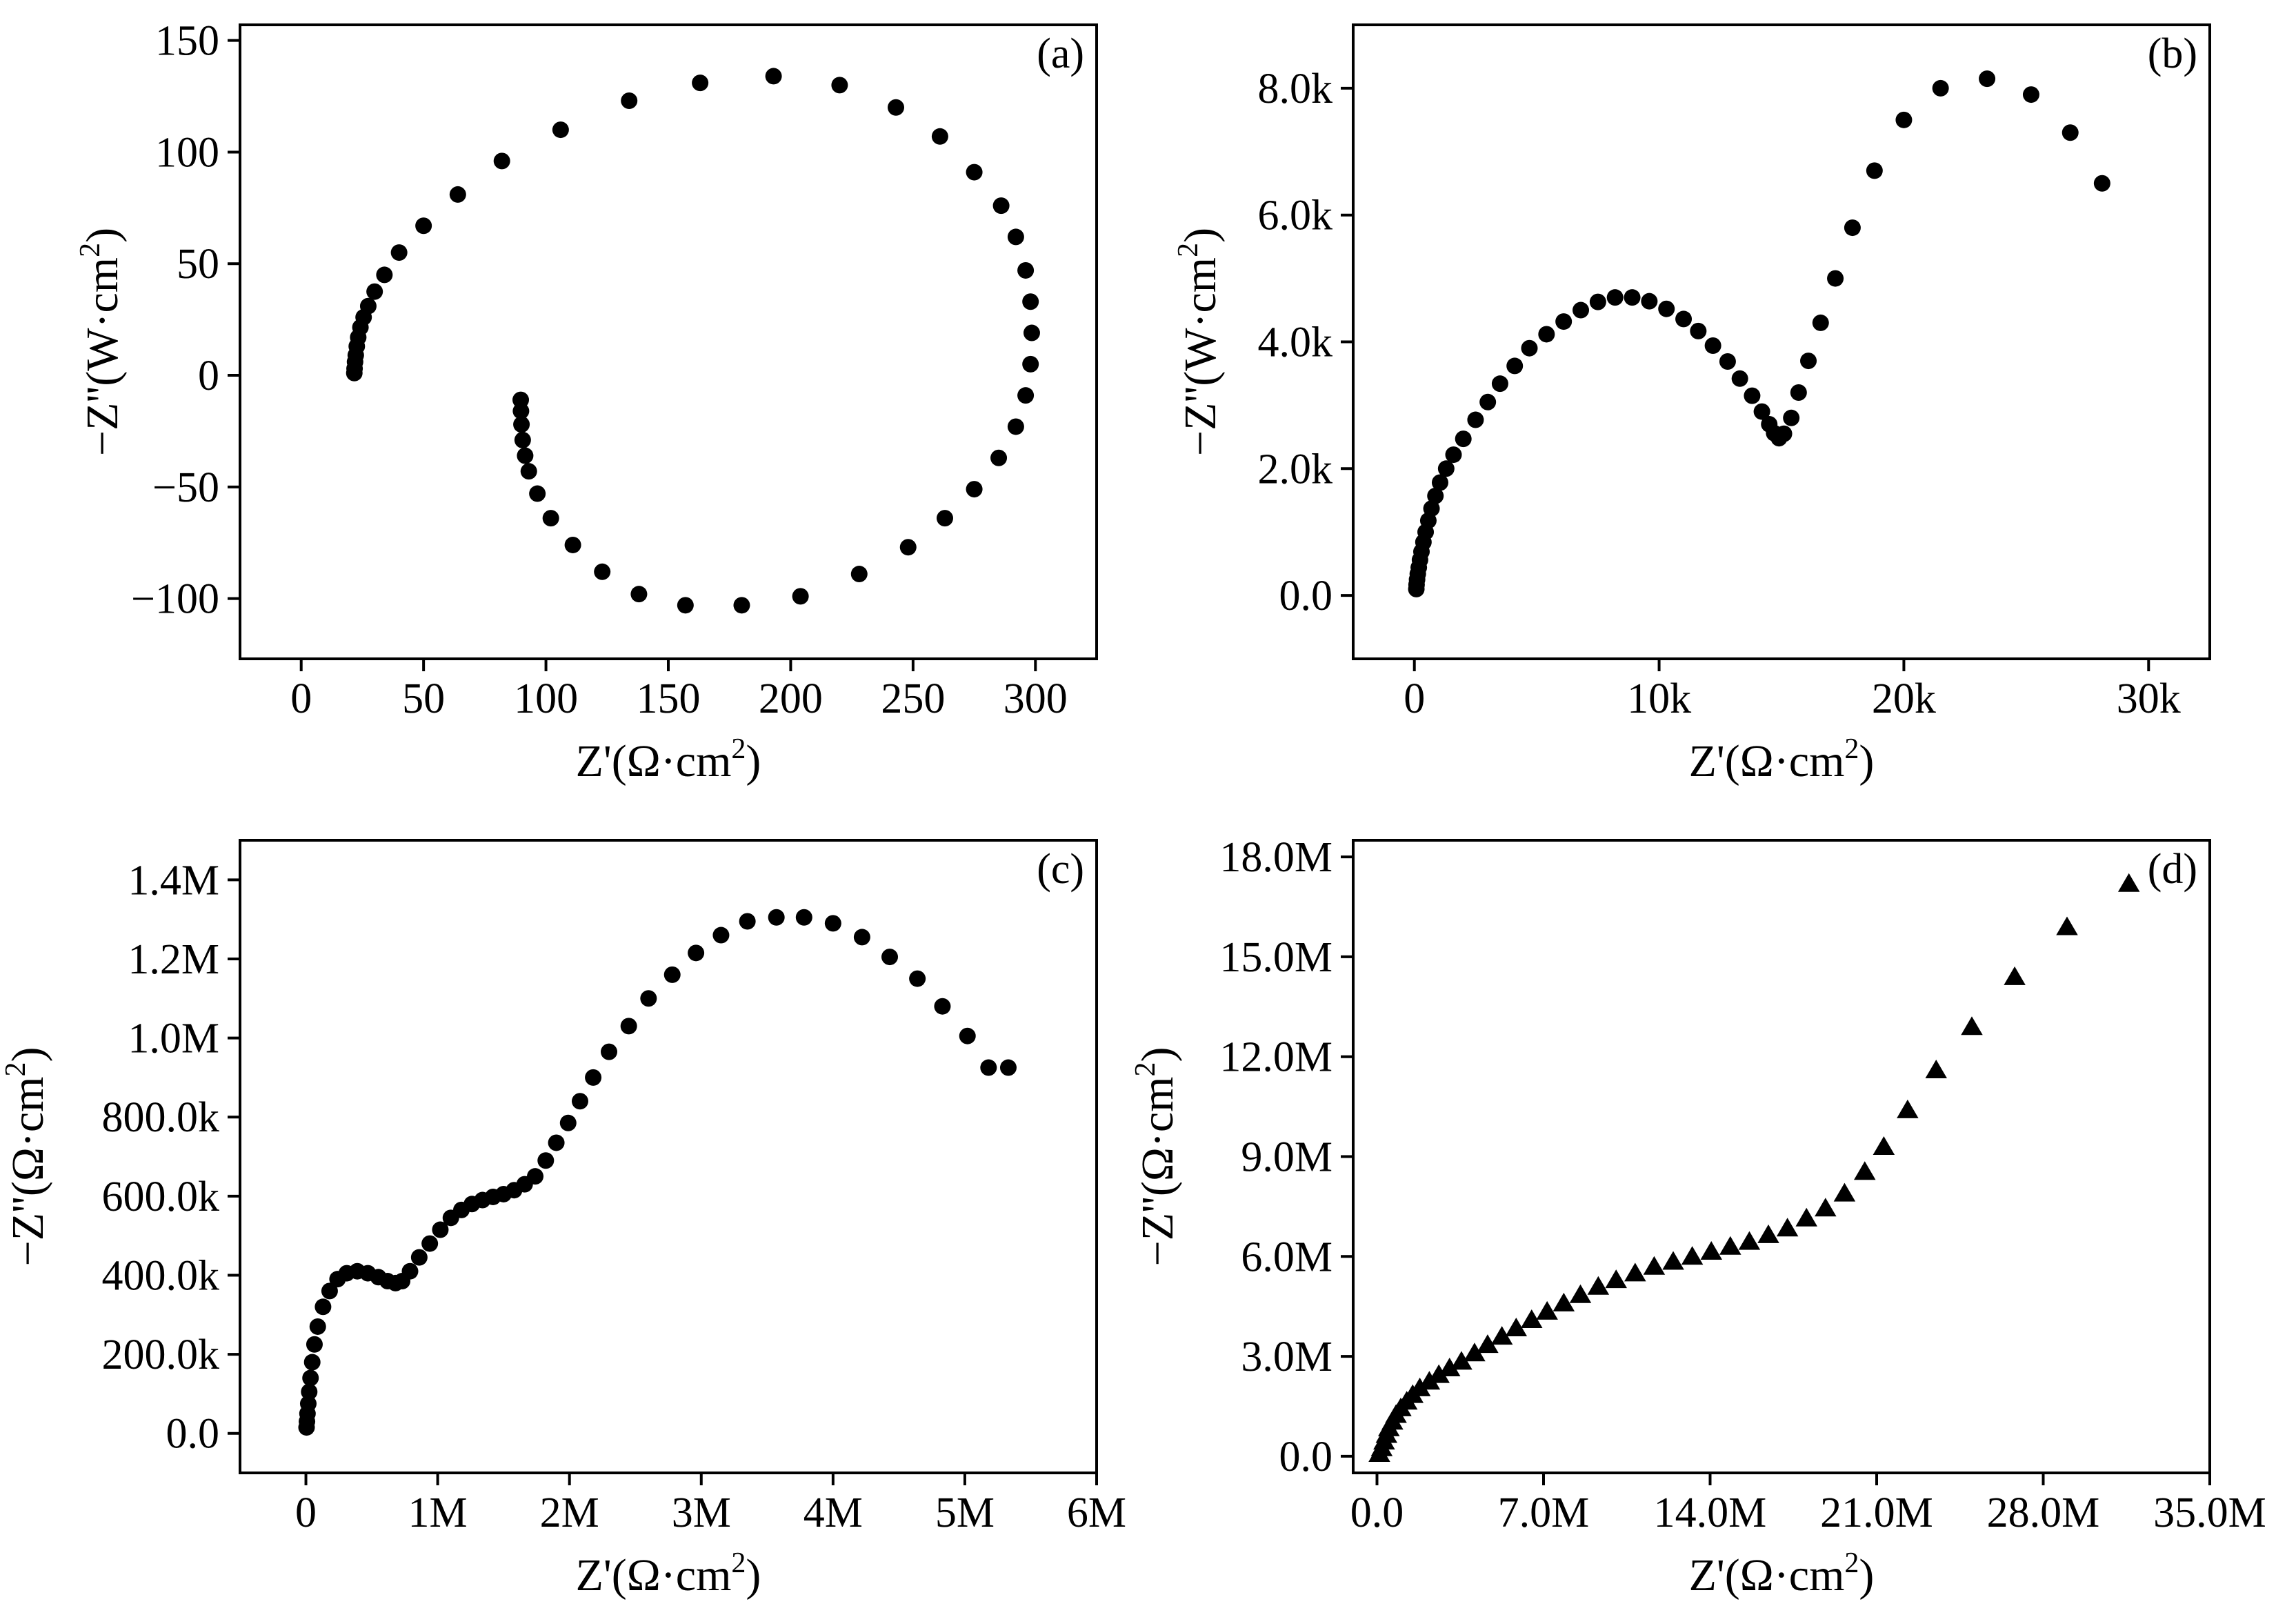 The height and width of the screenshot is (1615, 2296). Describe the element at coordinates (208, 376) in the screenshot. I see `y-tick-label: 0` at that location.